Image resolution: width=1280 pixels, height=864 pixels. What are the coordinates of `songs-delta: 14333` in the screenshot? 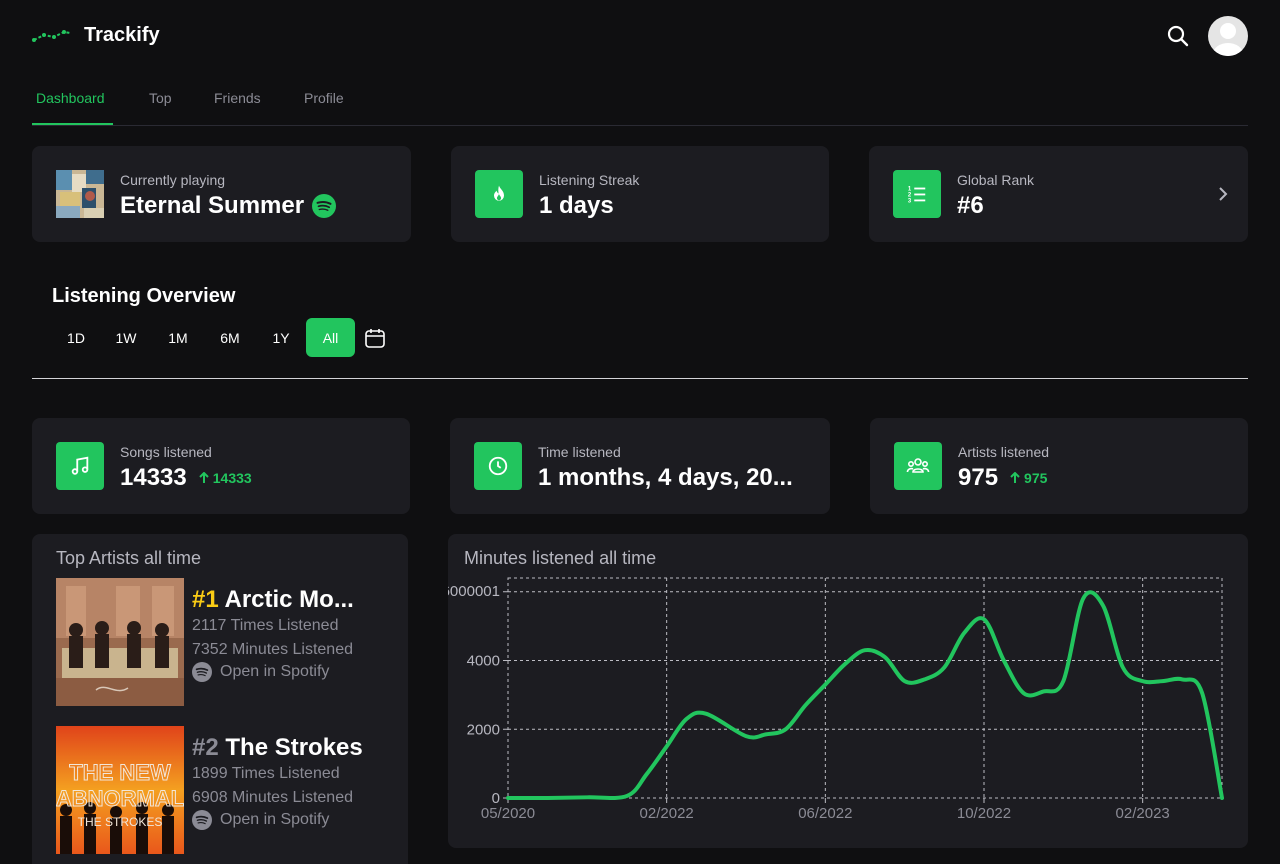 It's located at (225, 478).